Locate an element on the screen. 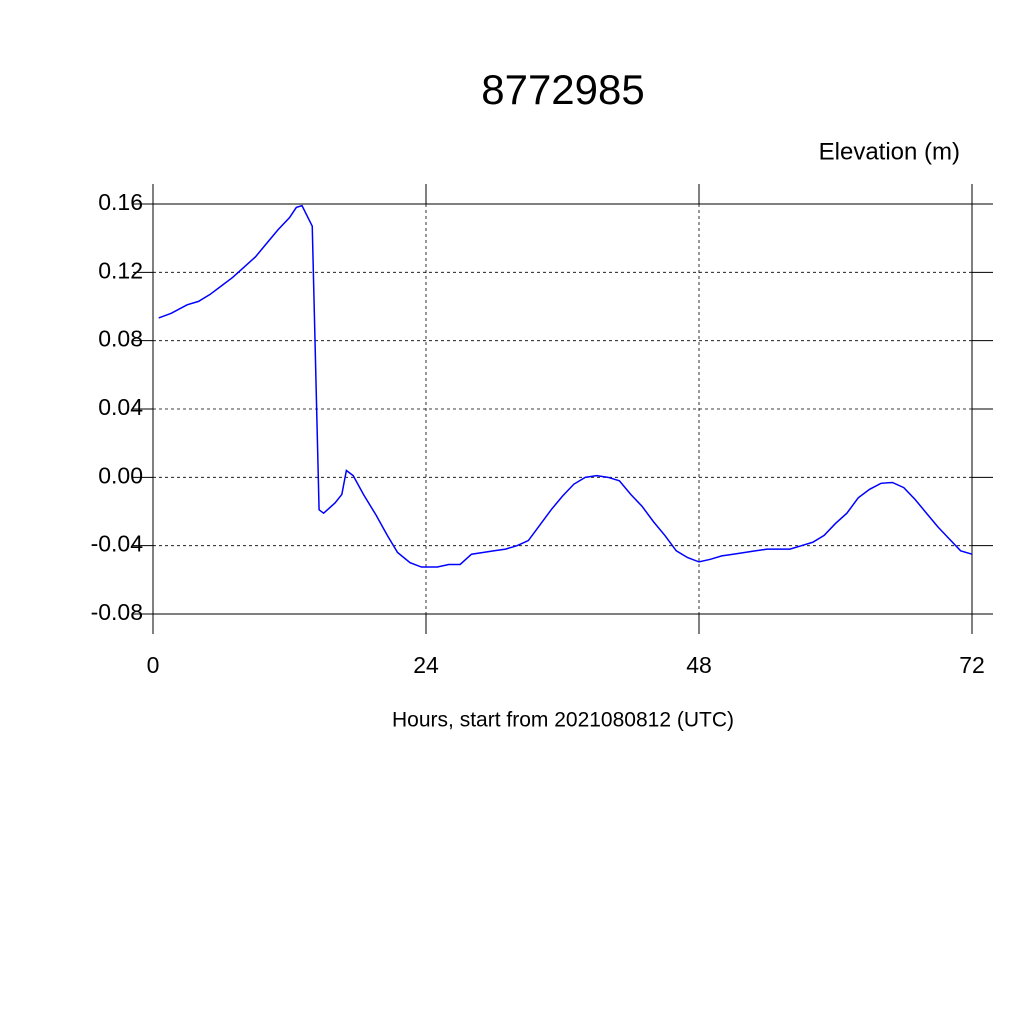 The width and height of the screenshot is (1024, 1024). y-tick-label: 0.04 is located at coordinates (120, 407).